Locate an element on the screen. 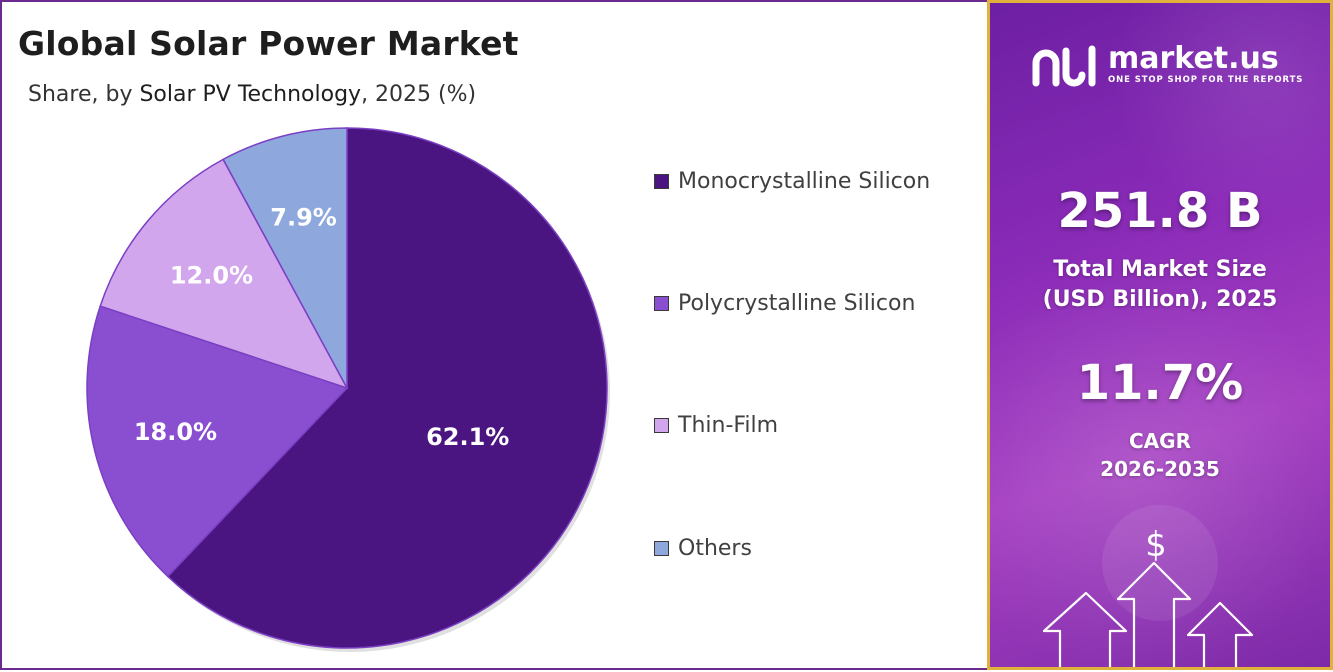  market-size-label-line1: Total Market Size is located at coordinates (1160, 269).